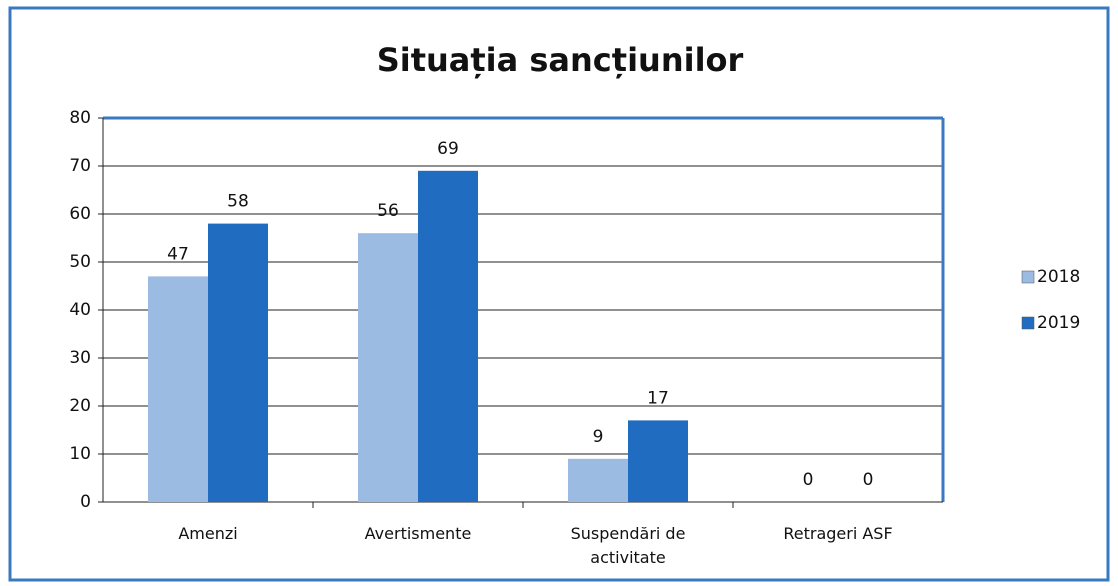  Describe the element at coordinates (80, 166) in the screenshot. I see `y-tick-label: 70` at that location.